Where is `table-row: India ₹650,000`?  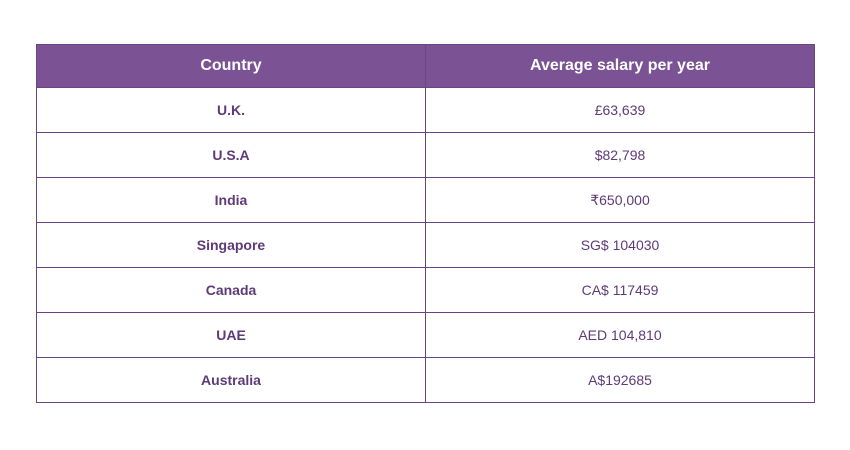
table-row: India ₹650,000 is located at coordinates (425, 200).